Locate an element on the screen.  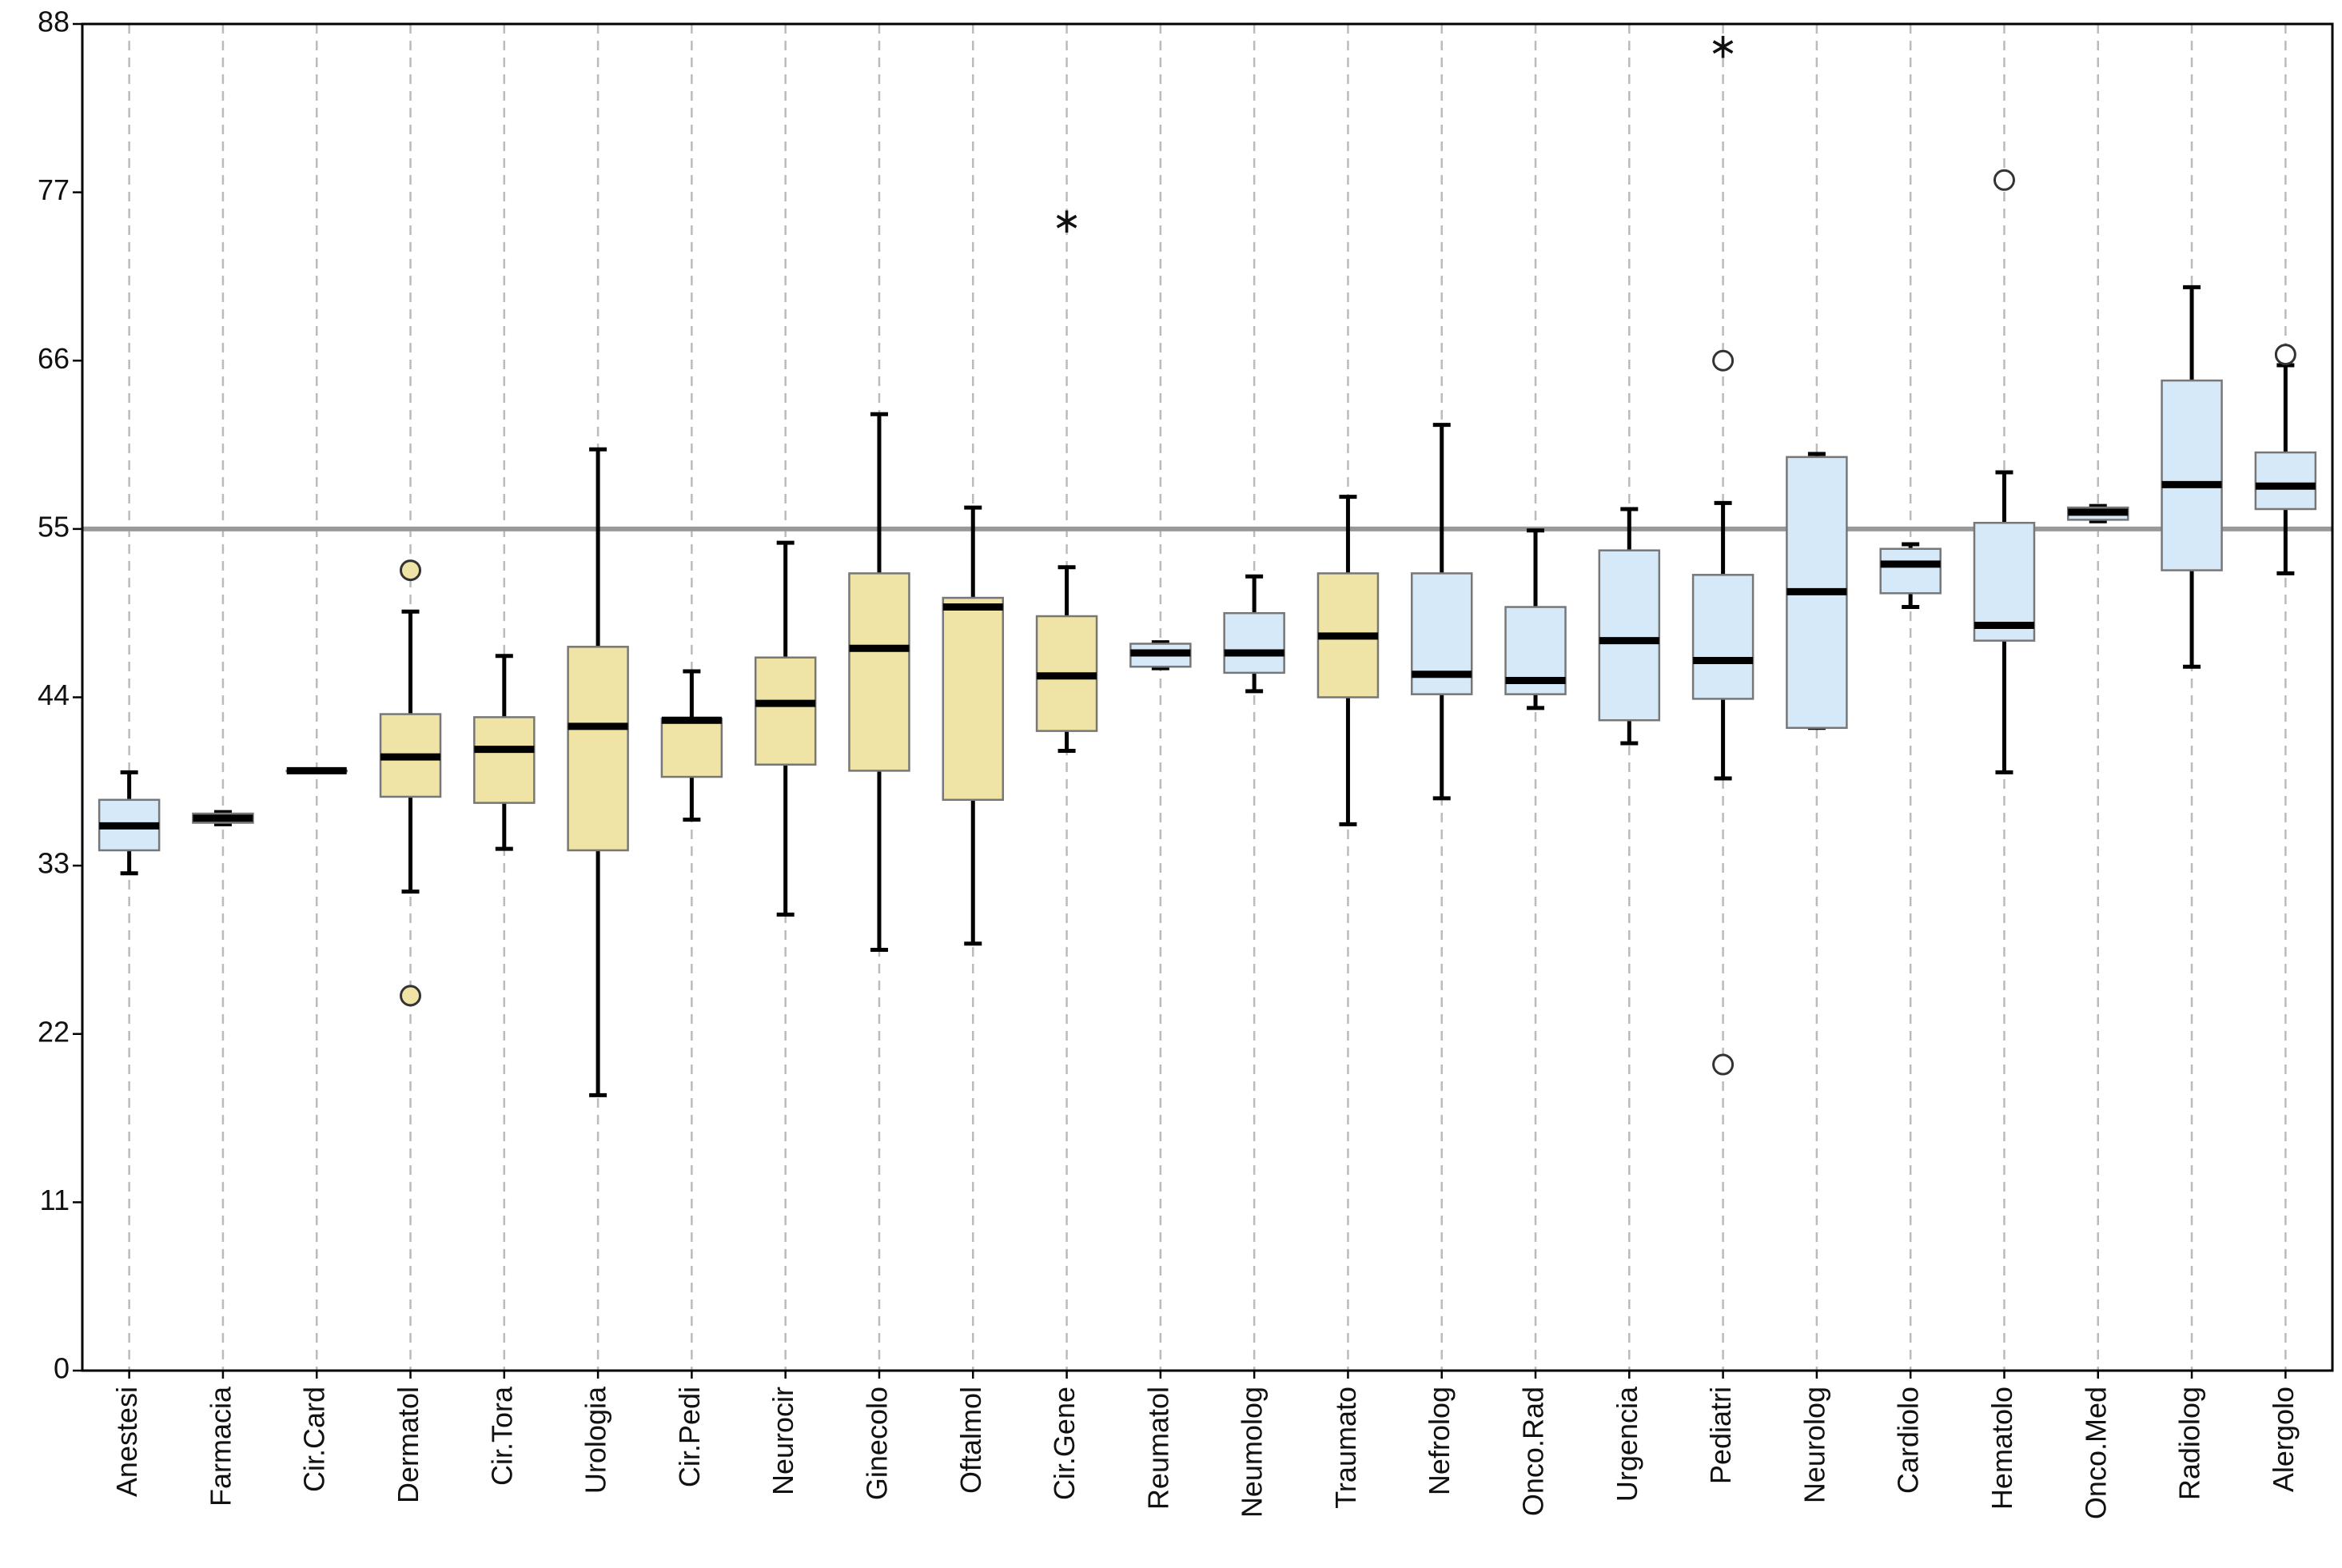
y-tick-label: 77 is located at coordinates (54, 189).